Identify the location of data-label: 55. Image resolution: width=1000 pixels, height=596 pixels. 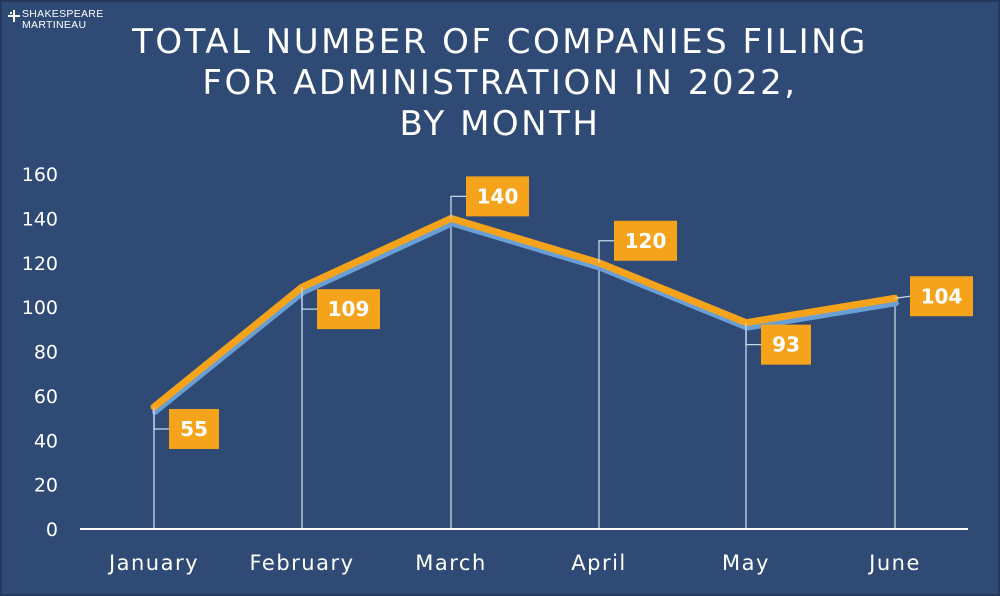
(186, 427).